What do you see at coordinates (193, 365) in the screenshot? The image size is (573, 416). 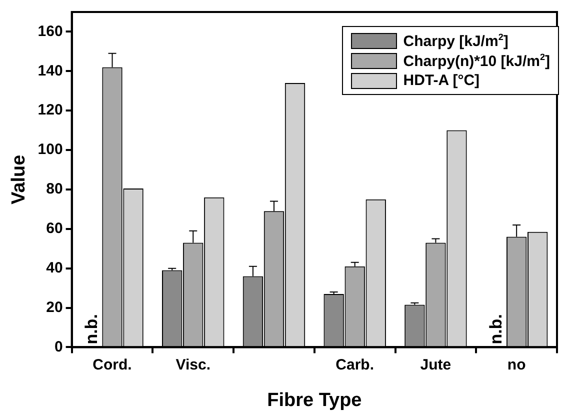 I see `x-tick-label: Visc.` at bounding box center [193, 365].